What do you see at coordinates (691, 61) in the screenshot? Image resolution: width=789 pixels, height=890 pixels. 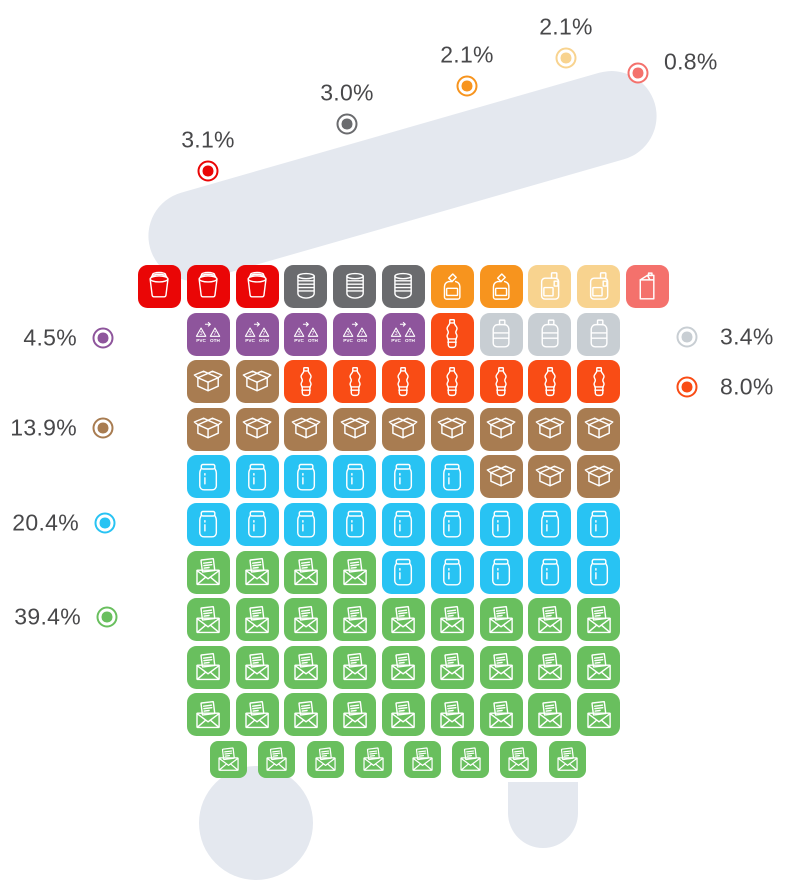 I see `percent-label-carton: 0.8%` at bounding box center [691, 61].